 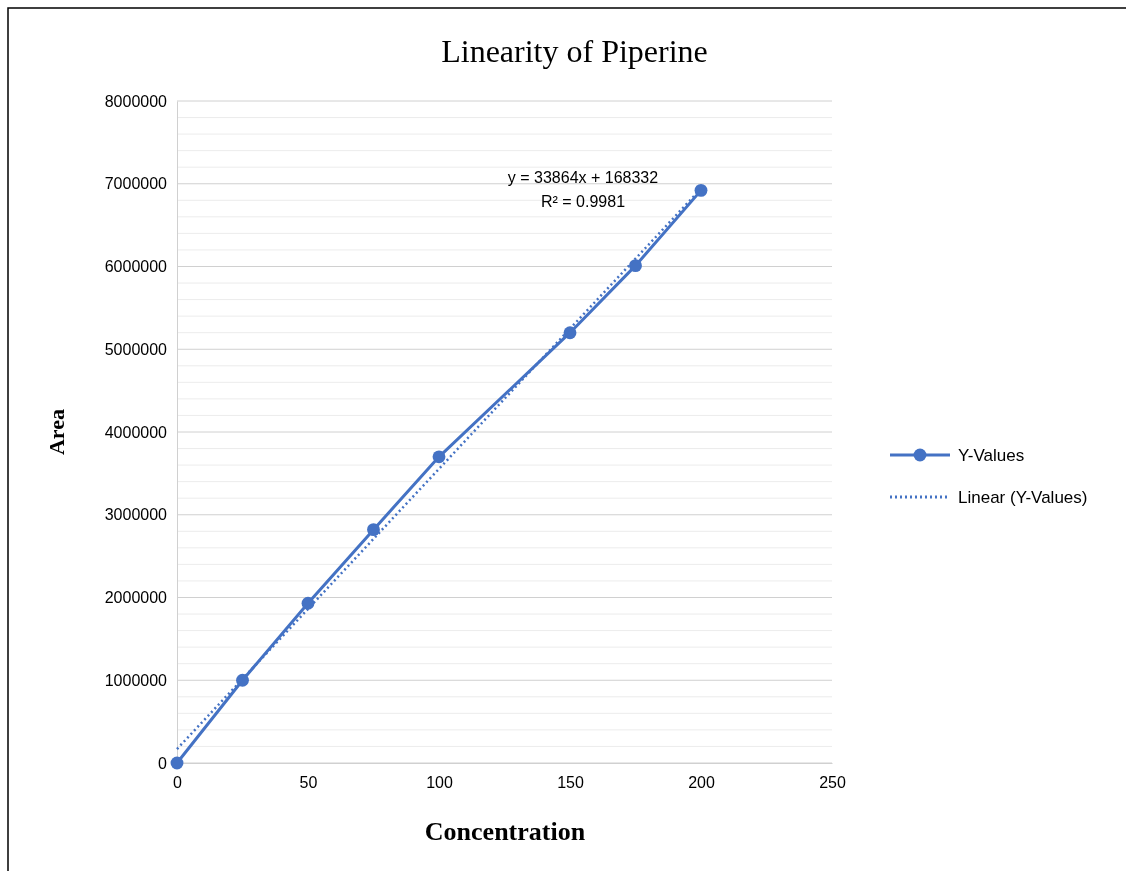 I want to click on x-tick-label: 250, so click(x=832, y=783).